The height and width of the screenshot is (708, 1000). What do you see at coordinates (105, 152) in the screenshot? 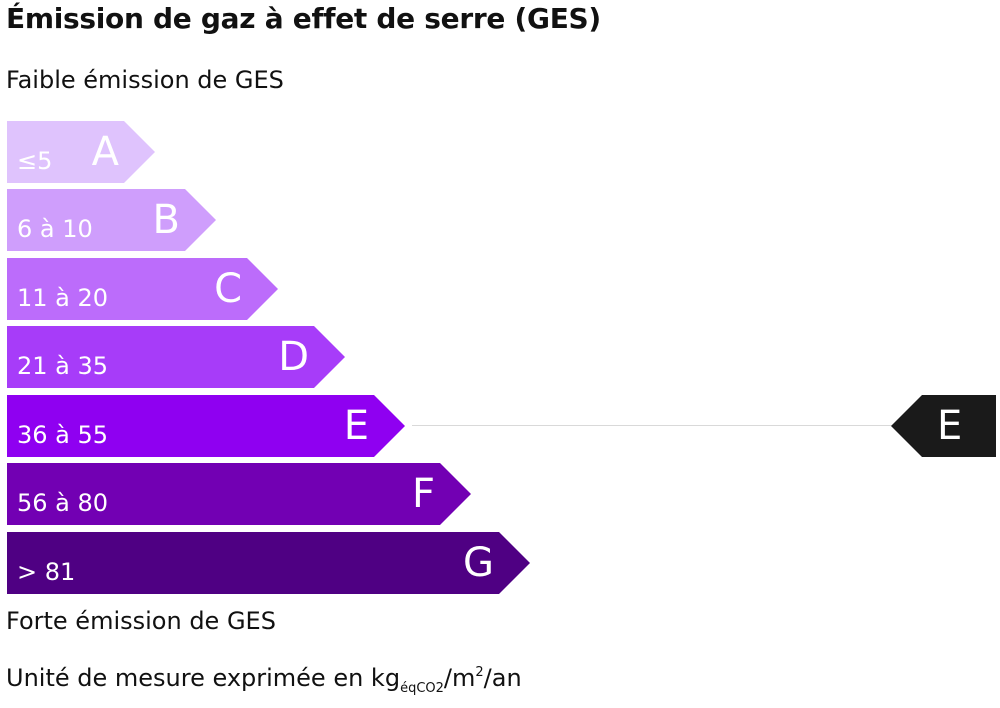
I see `class-letter-a: A` at bounding box center [105, 152].